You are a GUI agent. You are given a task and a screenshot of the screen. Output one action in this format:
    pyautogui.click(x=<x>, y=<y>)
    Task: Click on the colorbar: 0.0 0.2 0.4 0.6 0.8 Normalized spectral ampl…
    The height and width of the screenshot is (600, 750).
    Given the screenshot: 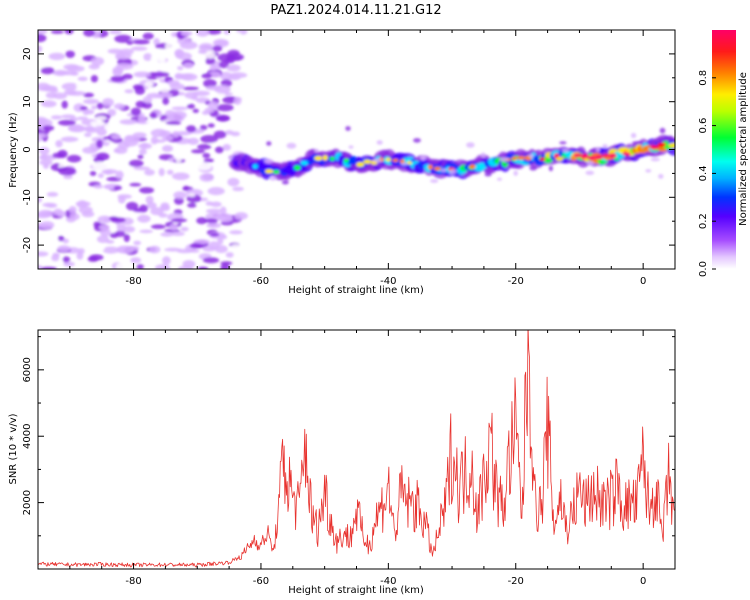 What is the action you would take?
    pyautogui.click(x=723, y=153)
    